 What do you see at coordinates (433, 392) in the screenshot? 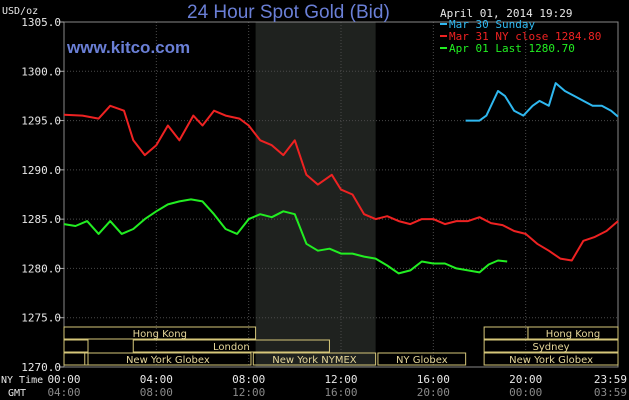
I see `x-tick-label-gmt: 20:00` at bounding box center [433, 392].